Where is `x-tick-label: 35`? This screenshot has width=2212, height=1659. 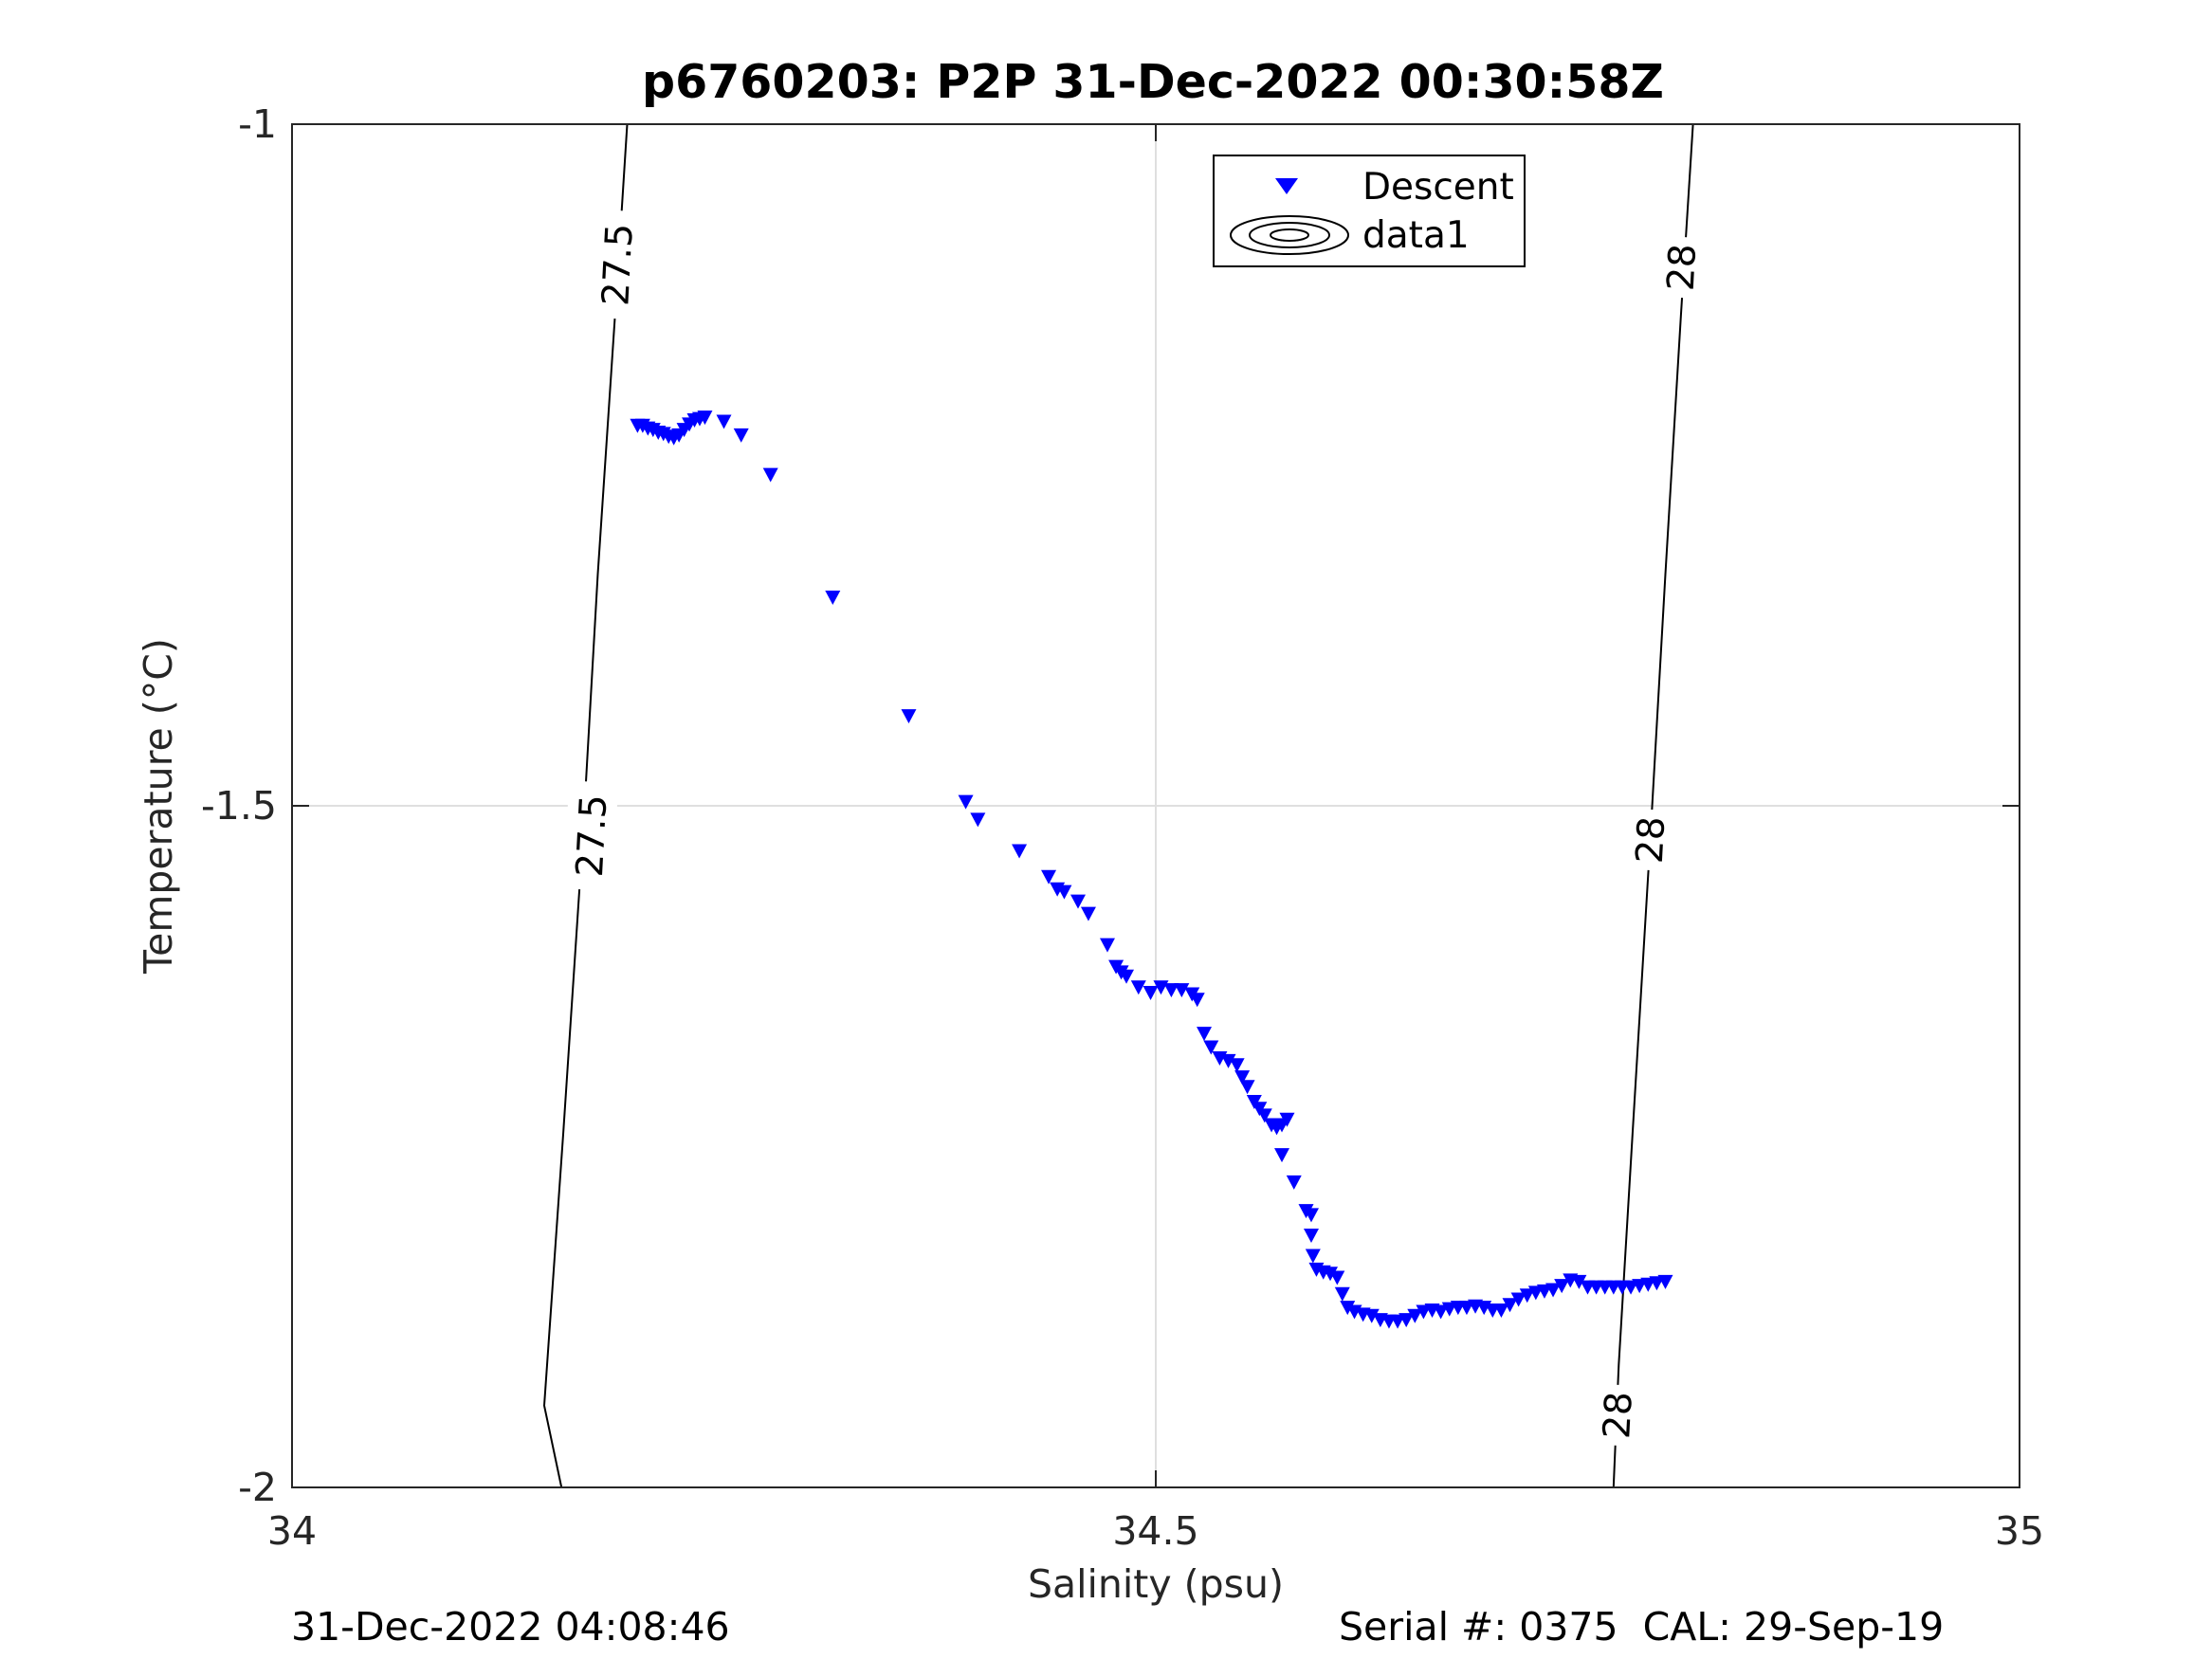 x-tick-label: 35 is located at coordinates (2019, 1531).